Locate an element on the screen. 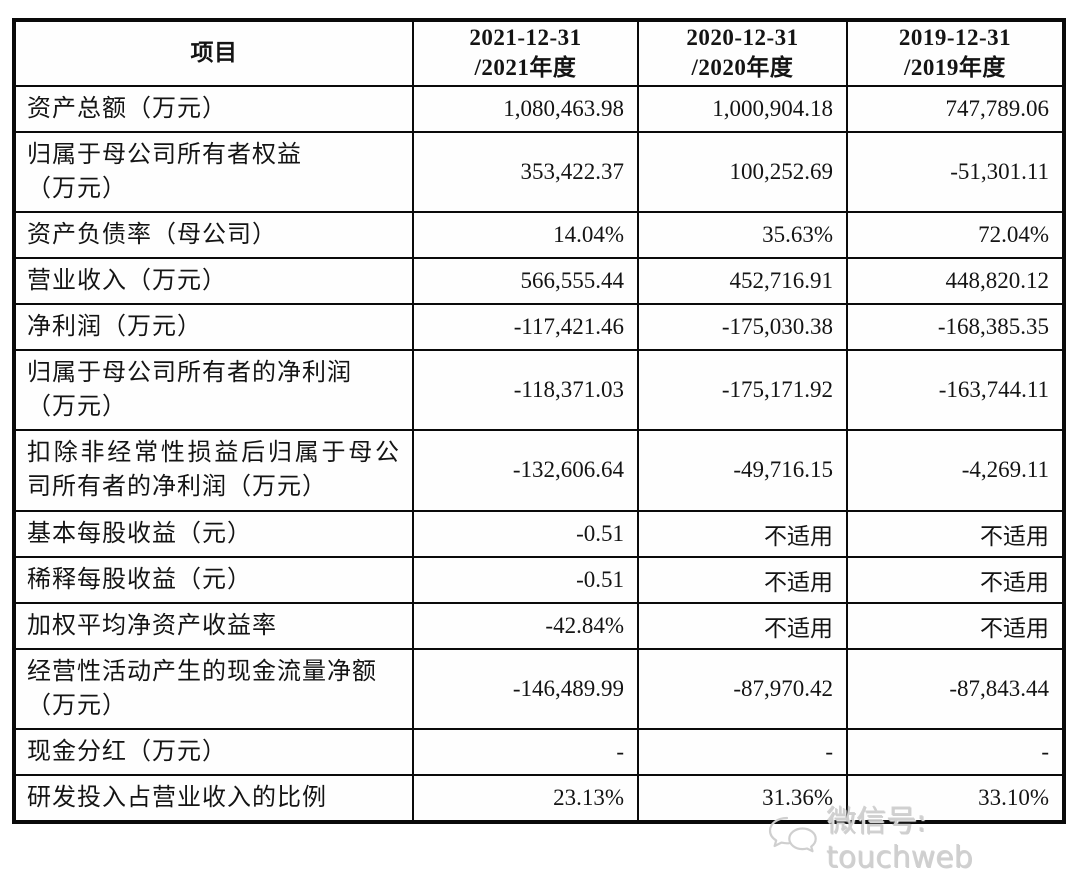  row-label: 研发投入占营业收入的比例 is located at coordinates (213, 798).